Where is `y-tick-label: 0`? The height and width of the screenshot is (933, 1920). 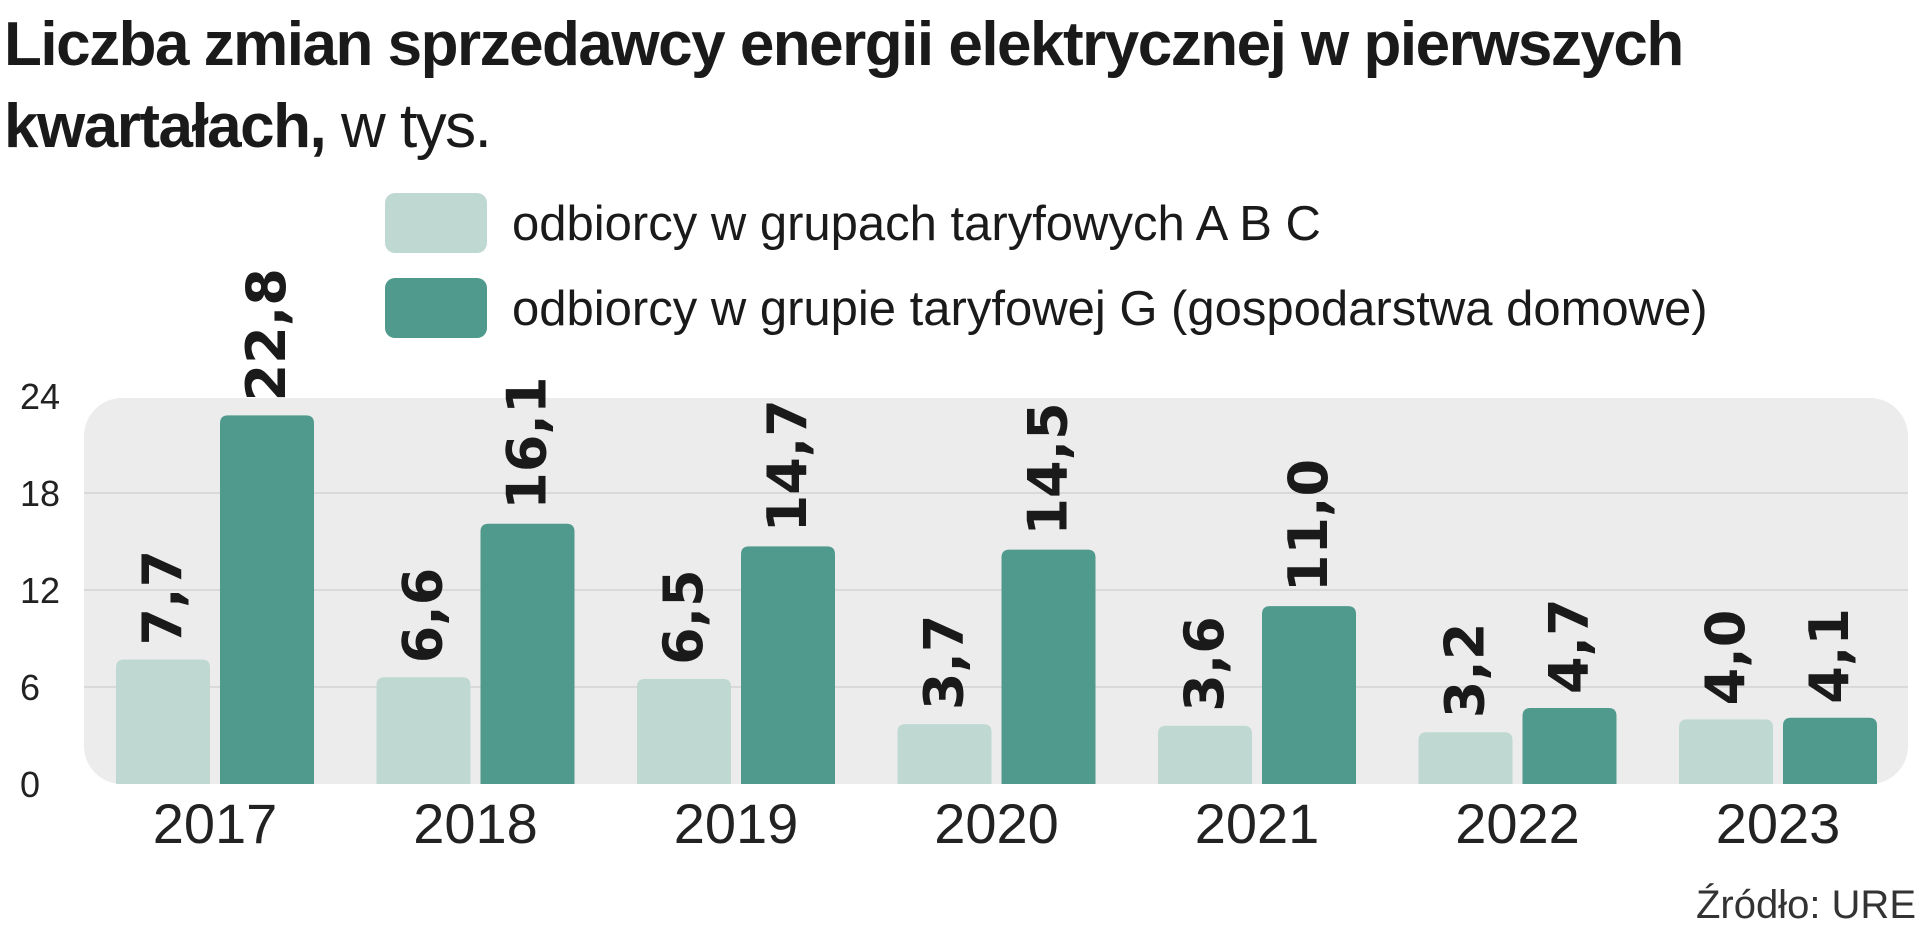
y-tick-label: 0 is located at coordinates (30, 784).